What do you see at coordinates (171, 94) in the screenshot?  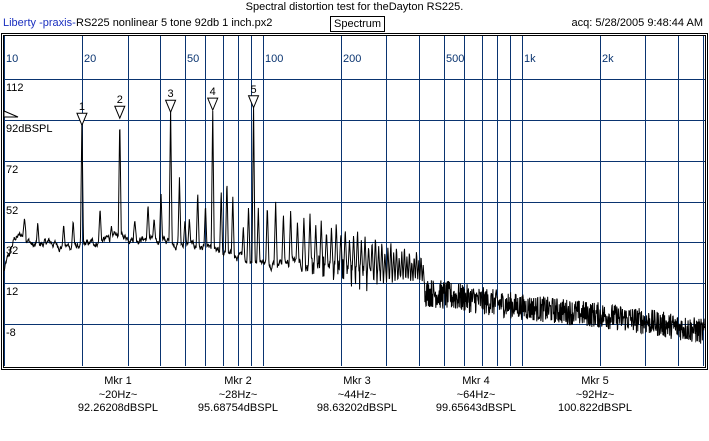 I see `marker-number: 3` at bounding box center [171, 94].